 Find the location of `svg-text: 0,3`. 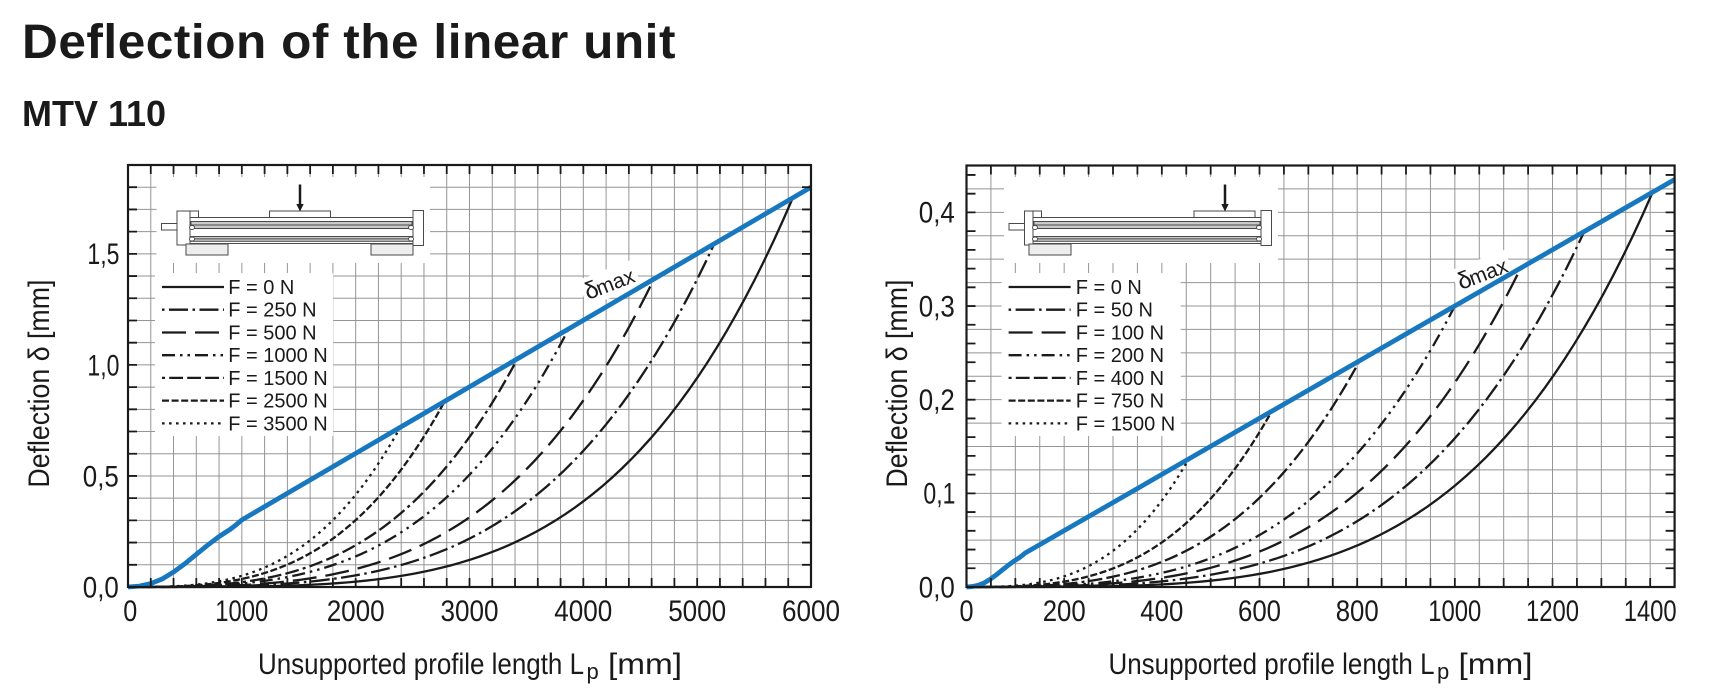

svg-text: 0,3 is located at coordinates (937, 306).